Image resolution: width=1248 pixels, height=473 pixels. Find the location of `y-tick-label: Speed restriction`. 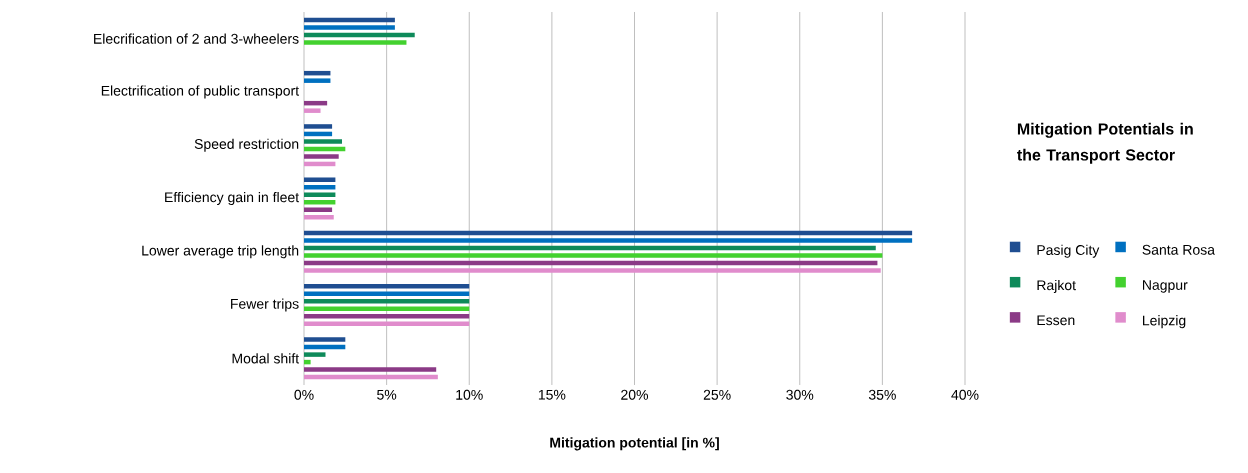

y-tick-label: Speed restriction is located at coordinates (246, 145).